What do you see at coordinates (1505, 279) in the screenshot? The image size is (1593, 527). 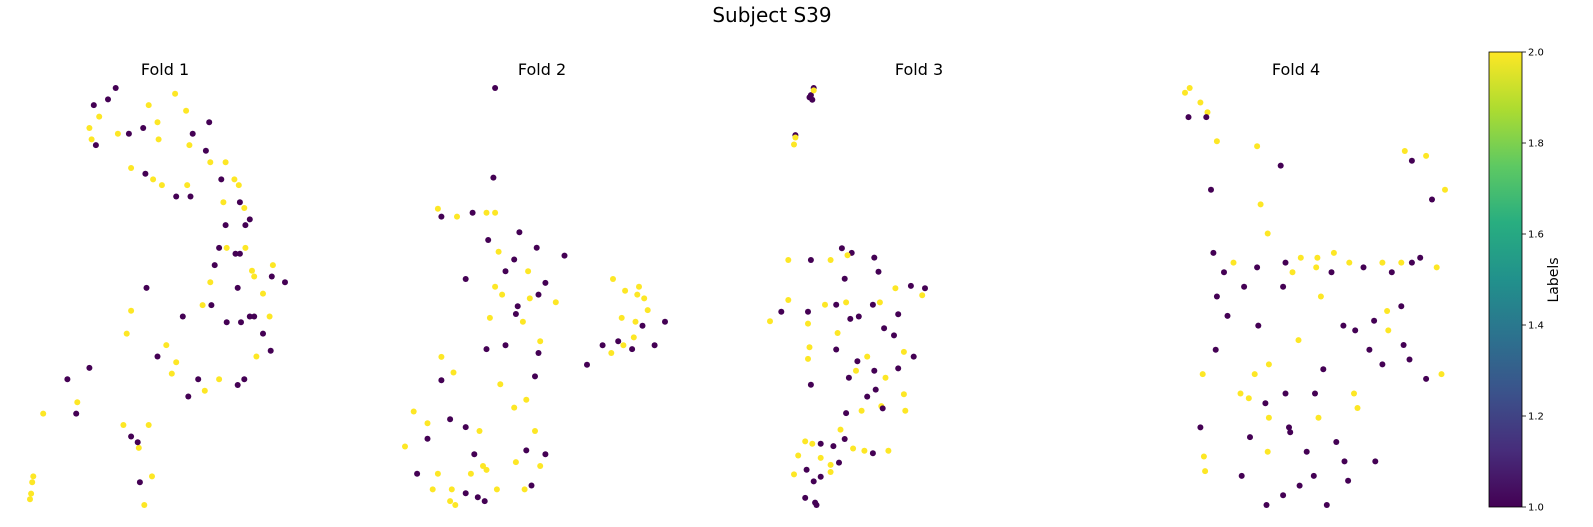 I see `colorbar-gradient` at bounding box center [1505, 279].